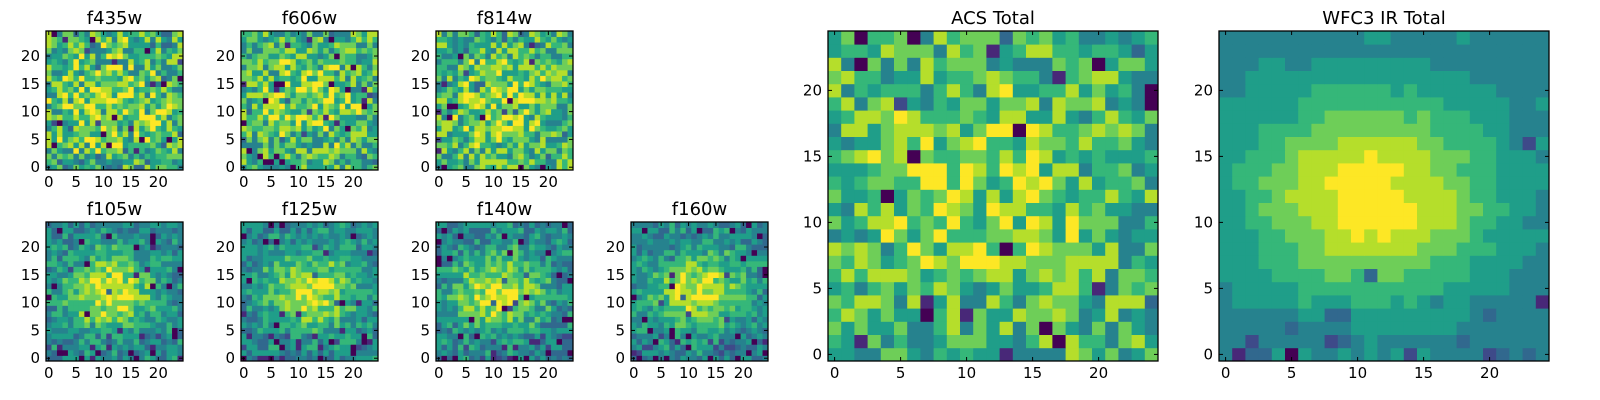 Image resolution: width=1600 pixels, height=400 pixels. Describe the element at coordinates (493, 373) in the screenshot. I see `x-tick-label: 10` at that location.